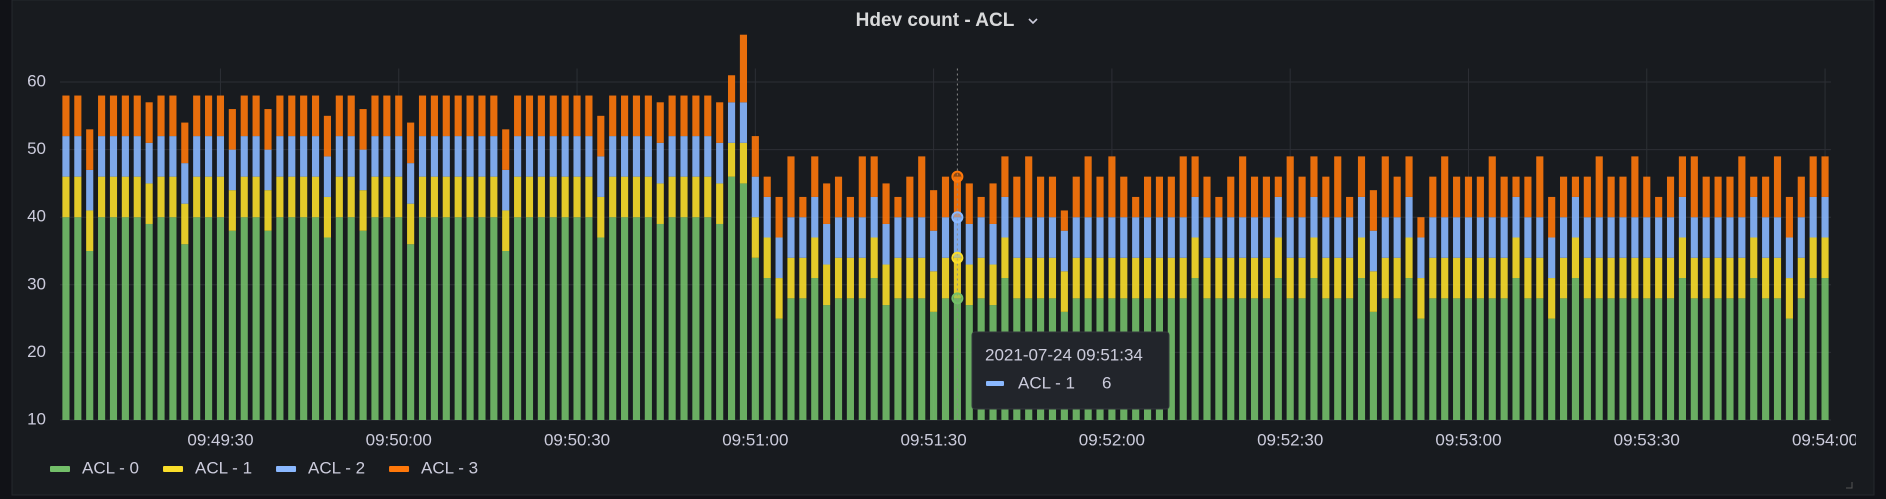 The image size is (1886, 499). What do you see at coordinates (449, 467) in the screenshot?
I see `legend-label: ACL - 3` at bounding box center [449, 467].